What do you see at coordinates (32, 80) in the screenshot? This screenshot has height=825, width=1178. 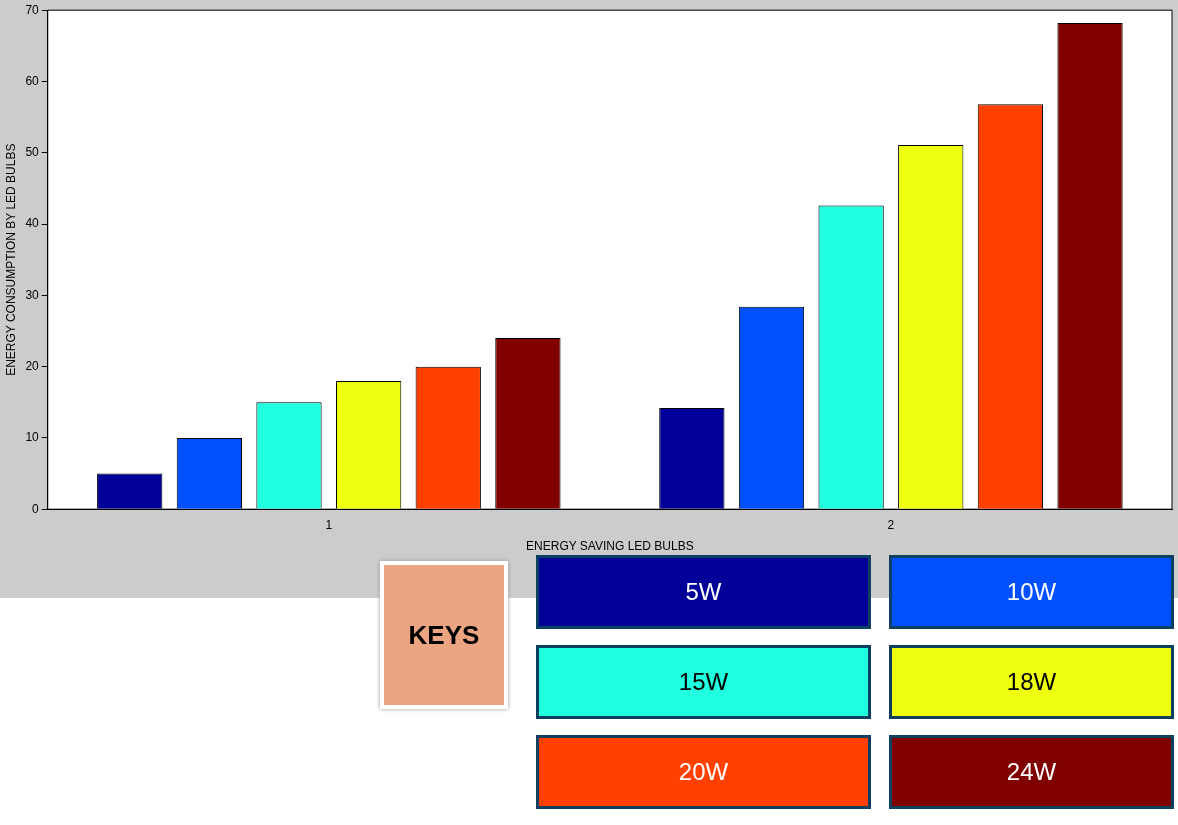 I see `y-tick-label: 60` at bounding box center [32, 80].